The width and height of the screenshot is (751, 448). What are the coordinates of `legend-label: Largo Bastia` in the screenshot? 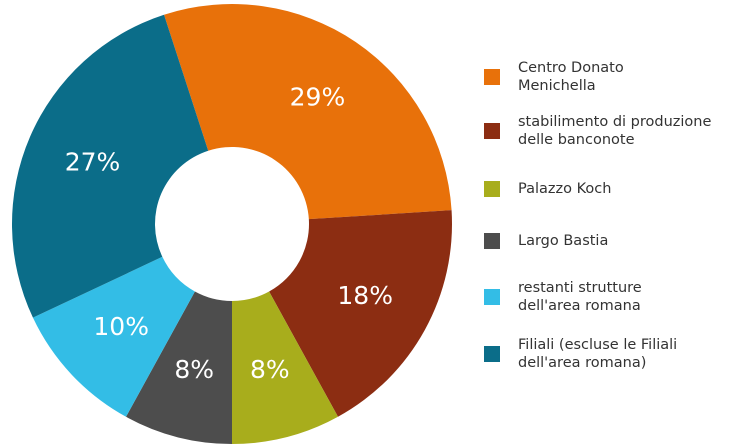 It's located at (563, 241).